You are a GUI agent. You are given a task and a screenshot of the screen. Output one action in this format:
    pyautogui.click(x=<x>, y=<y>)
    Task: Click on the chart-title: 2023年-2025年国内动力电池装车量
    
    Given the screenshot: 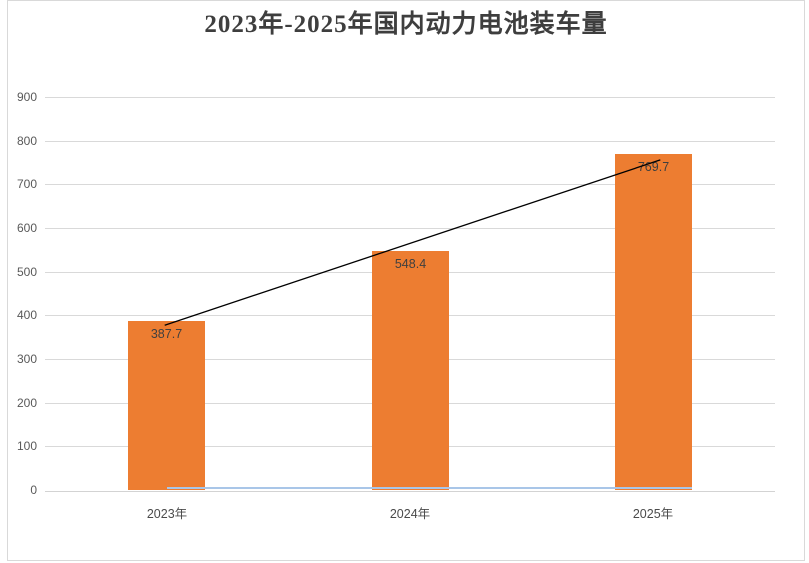 What is the action you would take?
    pyautogui.click(x=406, y=24)
    